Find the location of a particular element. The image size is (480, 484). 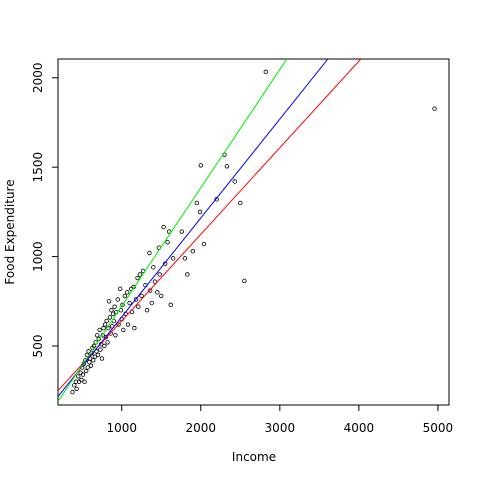

x-tick-label: 3000 is located at coordinates (280, 428).